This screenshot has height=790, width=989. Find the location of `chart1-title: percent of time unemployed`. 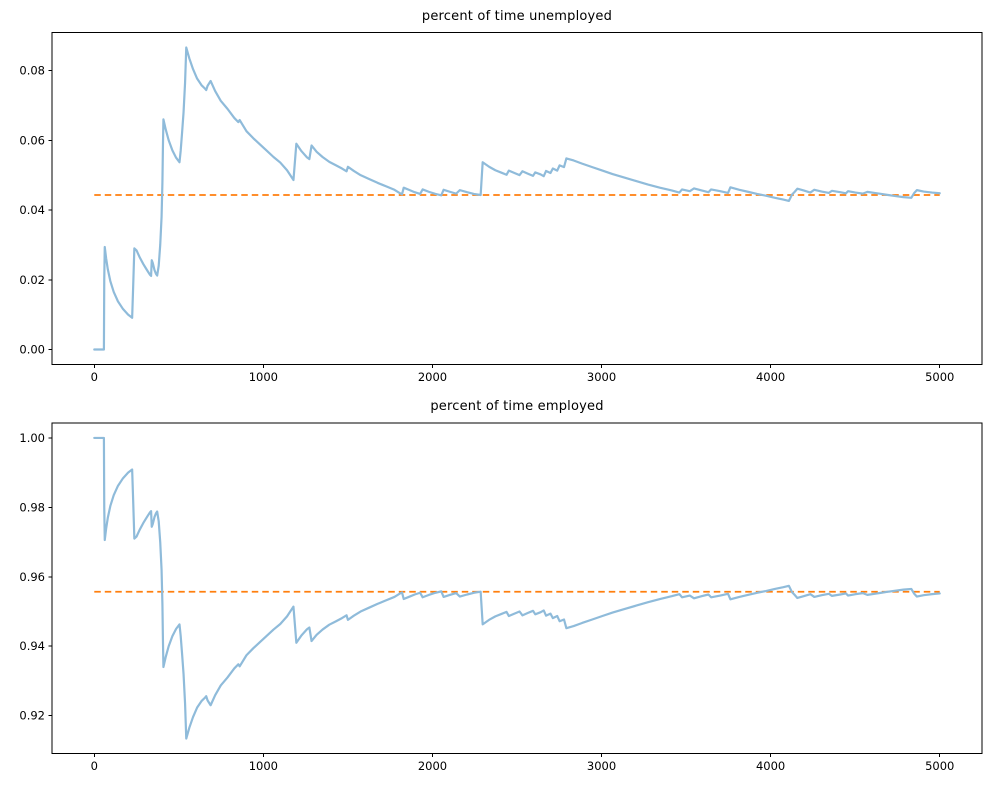

chart1-title: percent of time unemployed is located at coordinates (517, 16).